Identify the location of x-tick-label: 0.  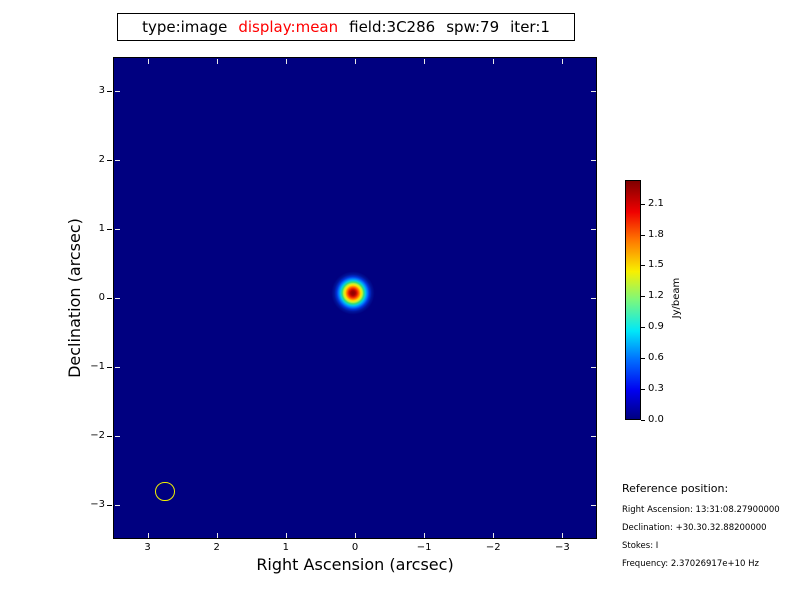
(355, 547).